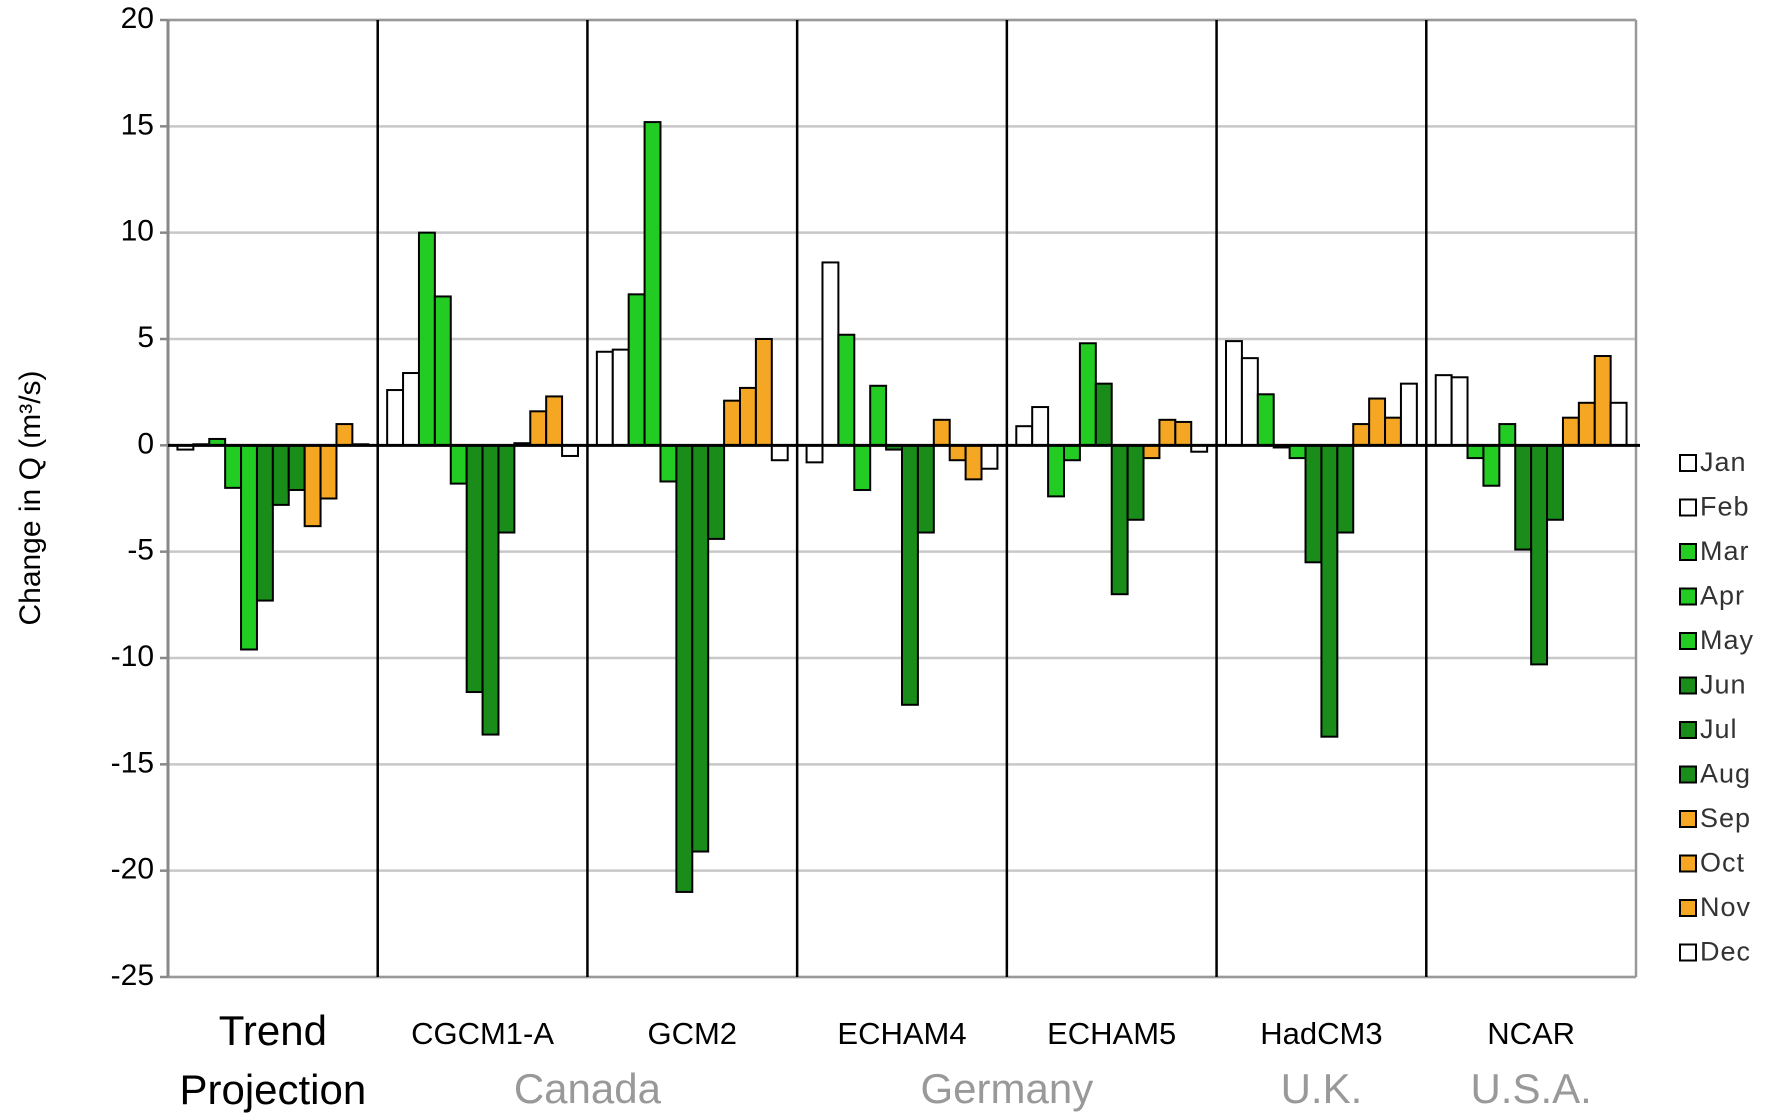 The height and width of the screenshot is (1117, 1769). What do you see at coordinates (1719, 729) in the screenshot?
I see `legend-label: Jul` at bounding box center [1719, 729].